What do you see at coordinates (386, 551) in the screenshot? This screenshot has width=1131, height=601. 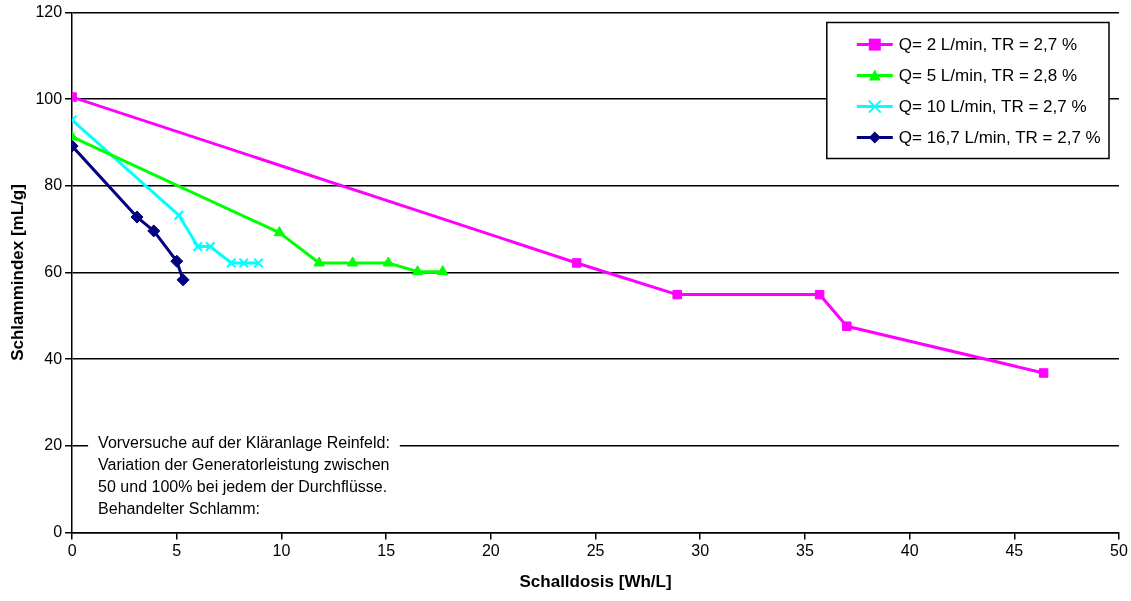 I see `x-tick-label: 15` at bounding box center [386, 551].